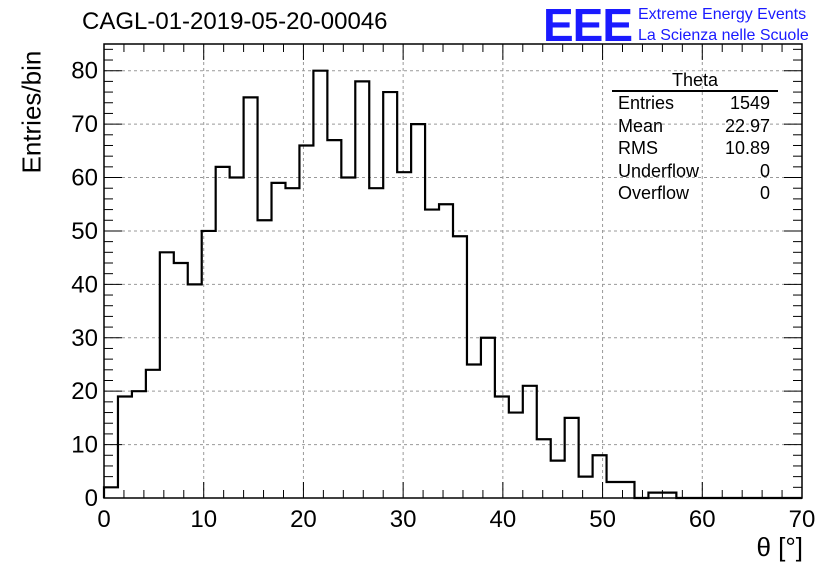 The width and height of the screenshot is (836, 572). Describe the element at coordinates (638, 148) in the screenshot. I see `stats-label: RMS` at that location.